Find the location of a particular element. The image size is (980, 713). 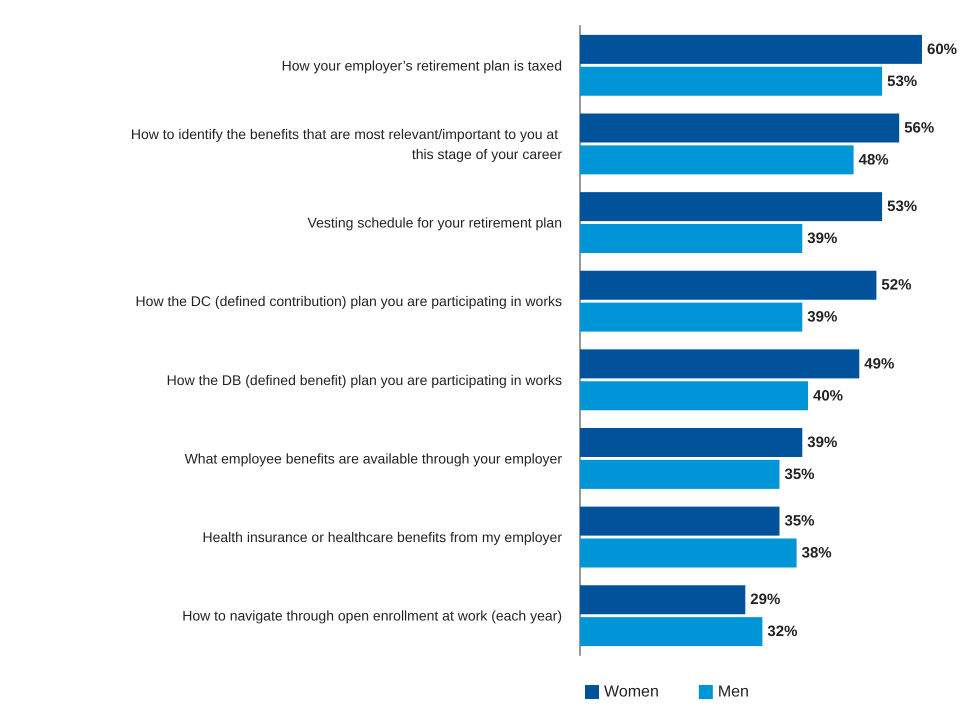

data-label: 60% is located at coordinates (942, 49).